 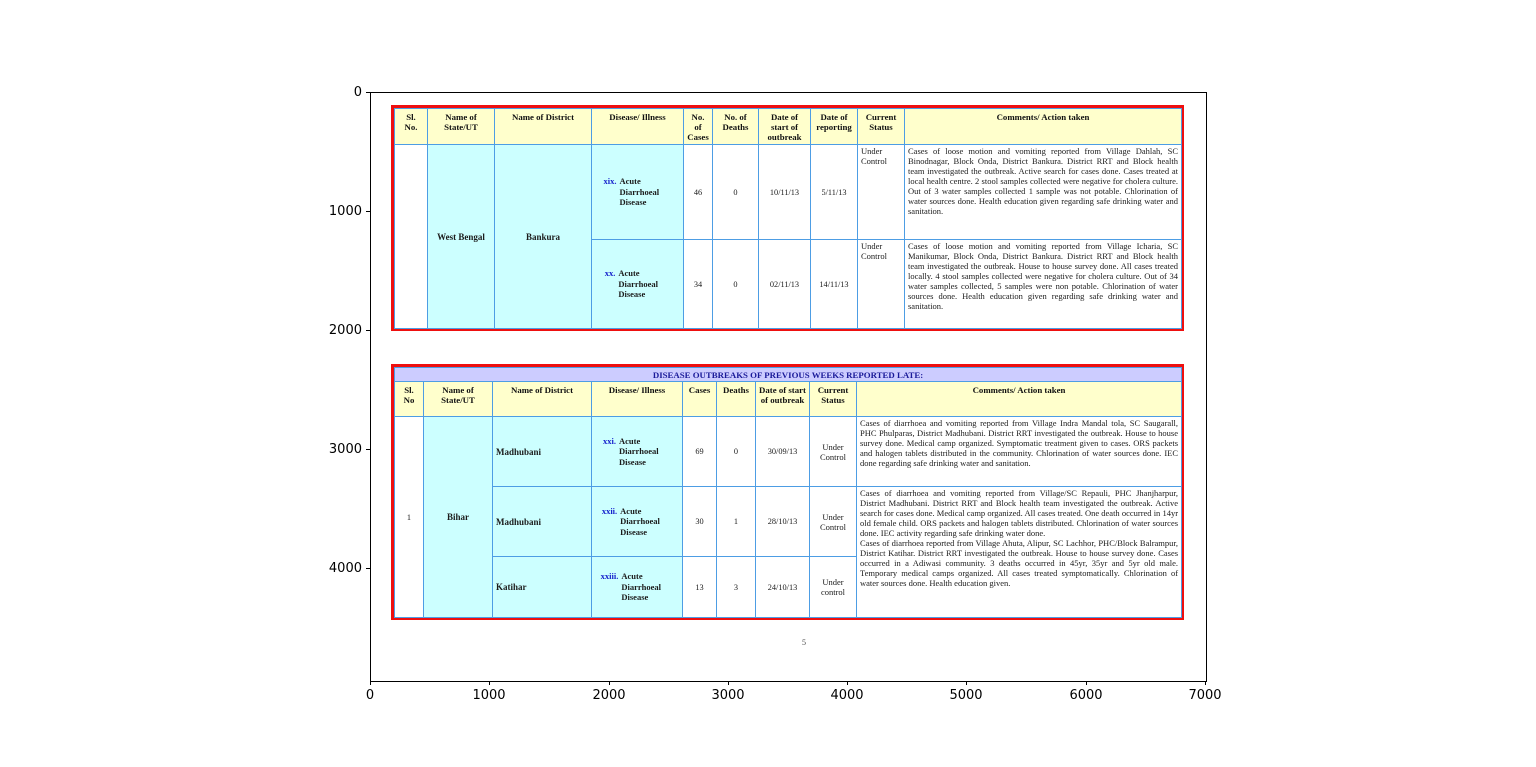 I want to click on x-tick-label: 7000, so click(x=1205, y=695).